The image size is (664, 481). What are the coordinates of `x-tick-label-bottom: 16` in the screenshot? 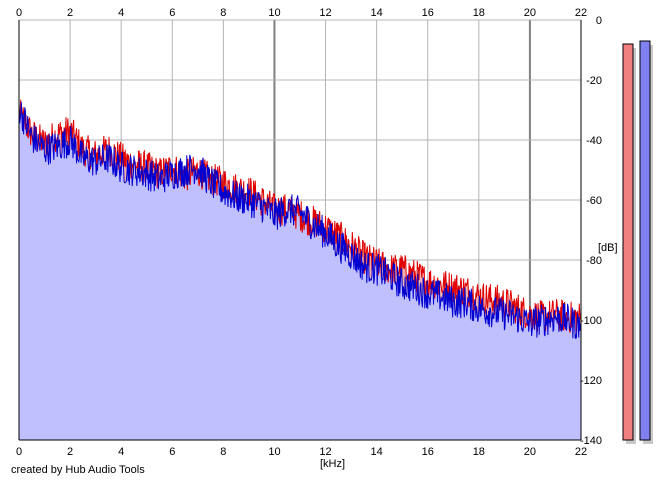 It's located at (428, 452).